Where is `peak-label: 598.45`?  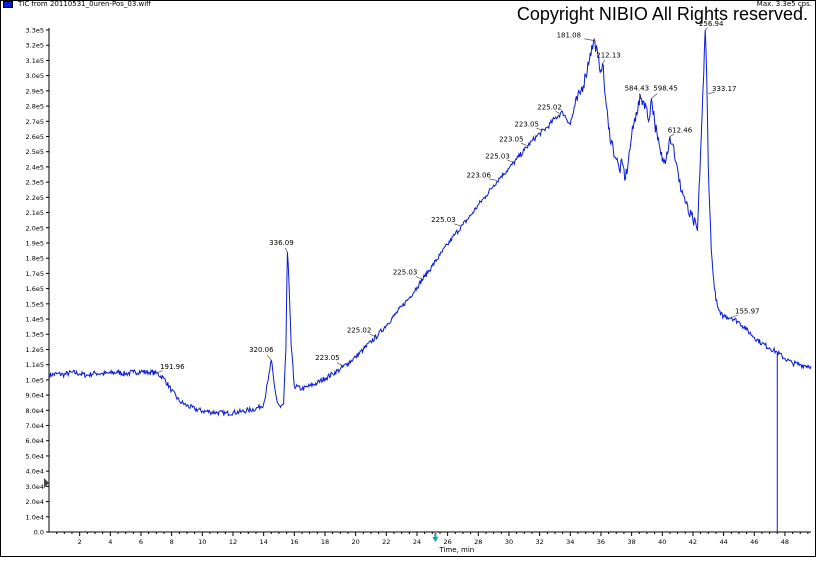 peak-label: 598.45 is located at coordinates (665, 88).